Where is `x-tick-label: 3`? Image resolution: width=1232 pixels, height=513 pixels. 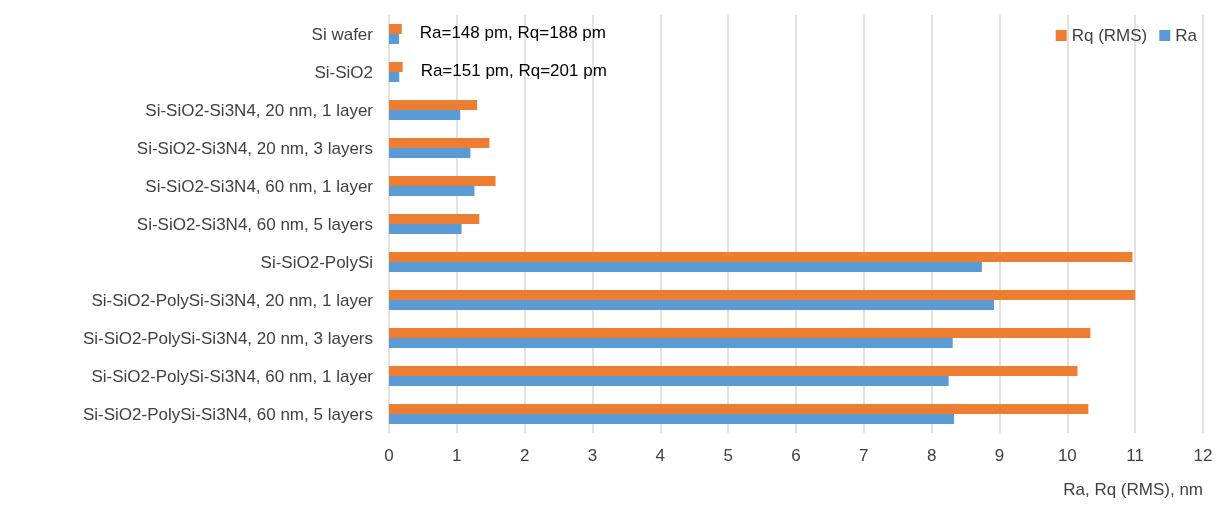 x-tick-label: 3 is located at coordinates (592, 455).